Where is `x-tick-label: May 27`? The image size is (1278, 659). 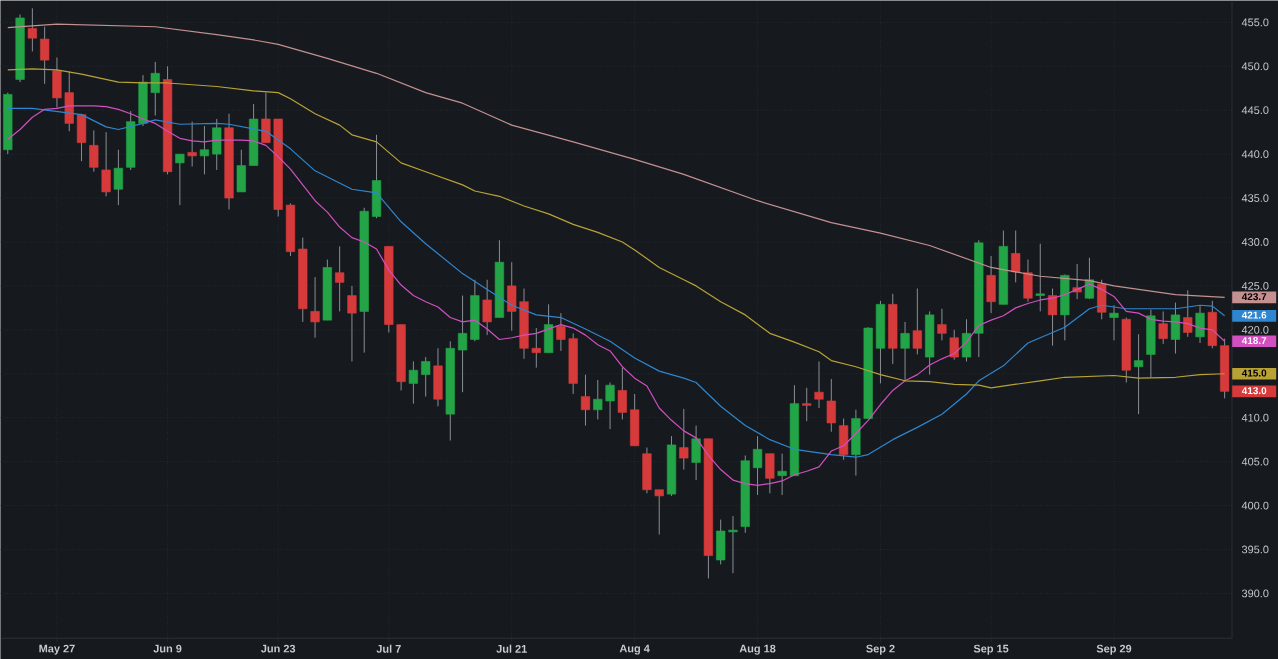 x-tick-label: May 27 is located at coordinates (57, 649).